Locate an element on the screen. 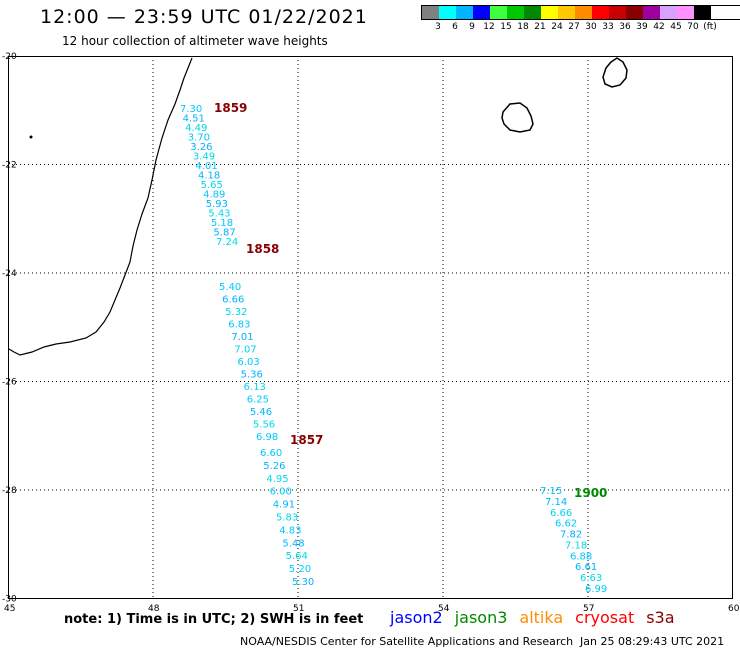  legend-label: 24 is located at coordinates (557, 27).